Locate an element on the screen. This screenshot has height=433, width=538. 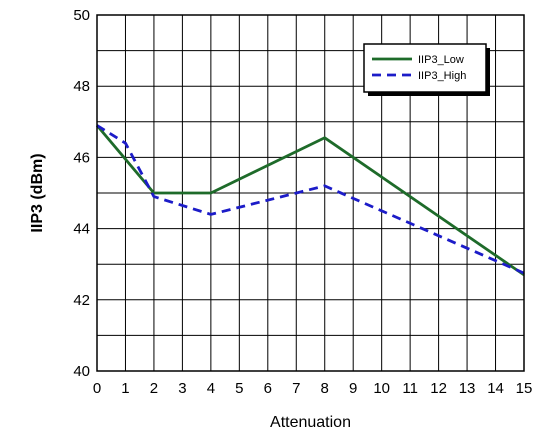
legend: IIP3_Low IIP3_High is located at coordinates (426, 69).